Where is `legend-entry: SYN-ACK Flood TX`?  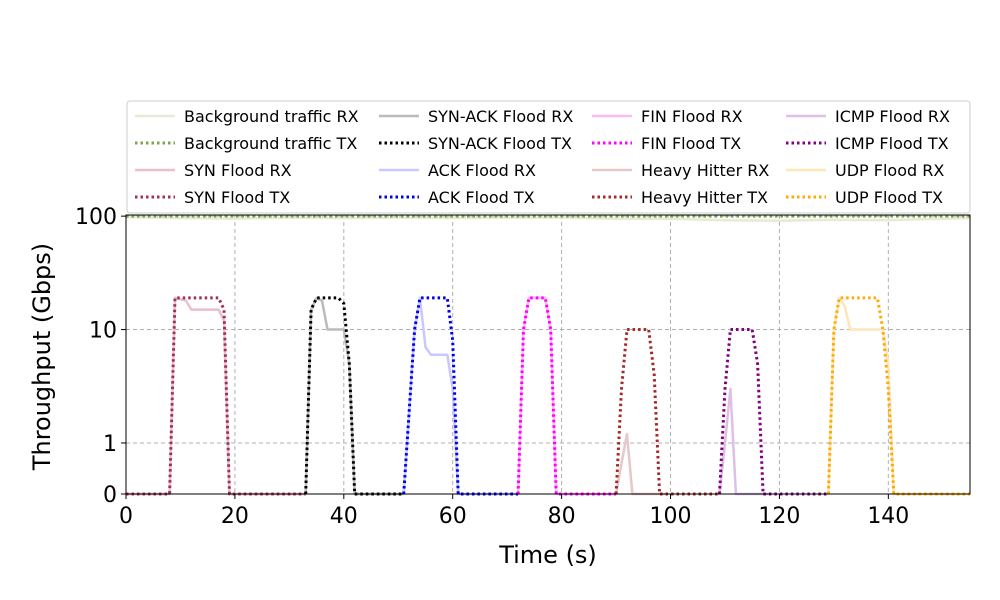
legend-entry: SYN-ACK Flood TX is located at coordinates (500, 143).